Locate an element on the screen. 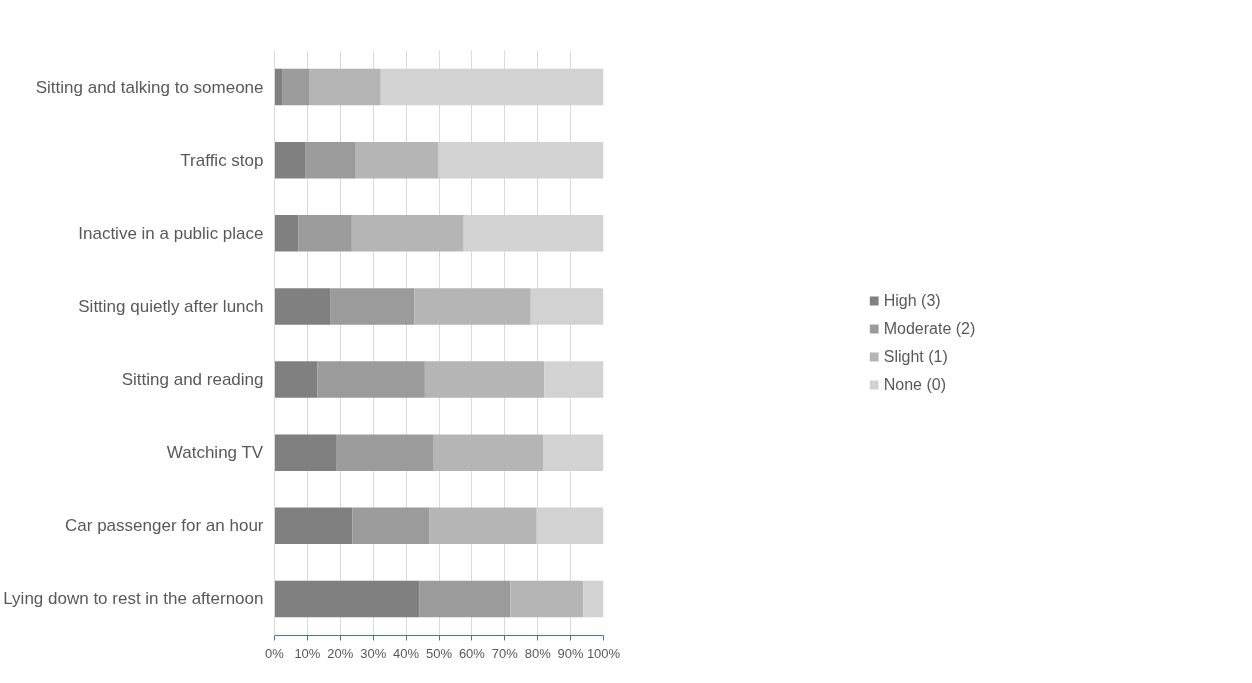  y-tick-label: Traffic stop is located at coordinates (222, 160).